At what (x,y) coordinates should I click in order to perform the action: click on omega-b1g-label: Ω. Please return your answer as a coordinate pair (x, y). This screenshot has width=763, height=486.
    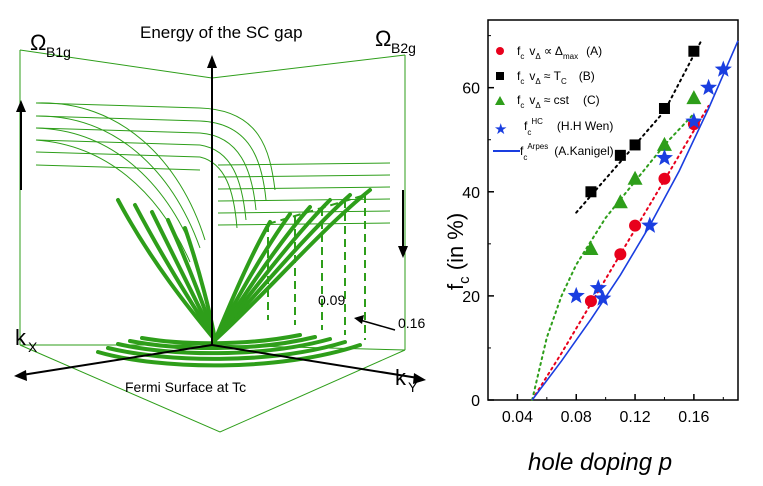
    Looking at the image, I should click on (38, 42).